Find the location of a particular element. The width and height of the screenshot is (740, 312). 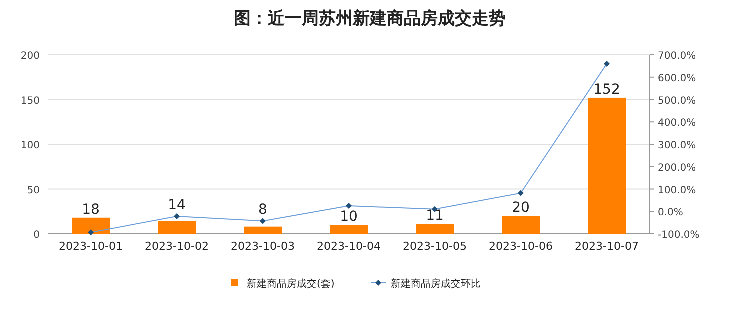

data-label: 8 is located at coordinates (263, 210).